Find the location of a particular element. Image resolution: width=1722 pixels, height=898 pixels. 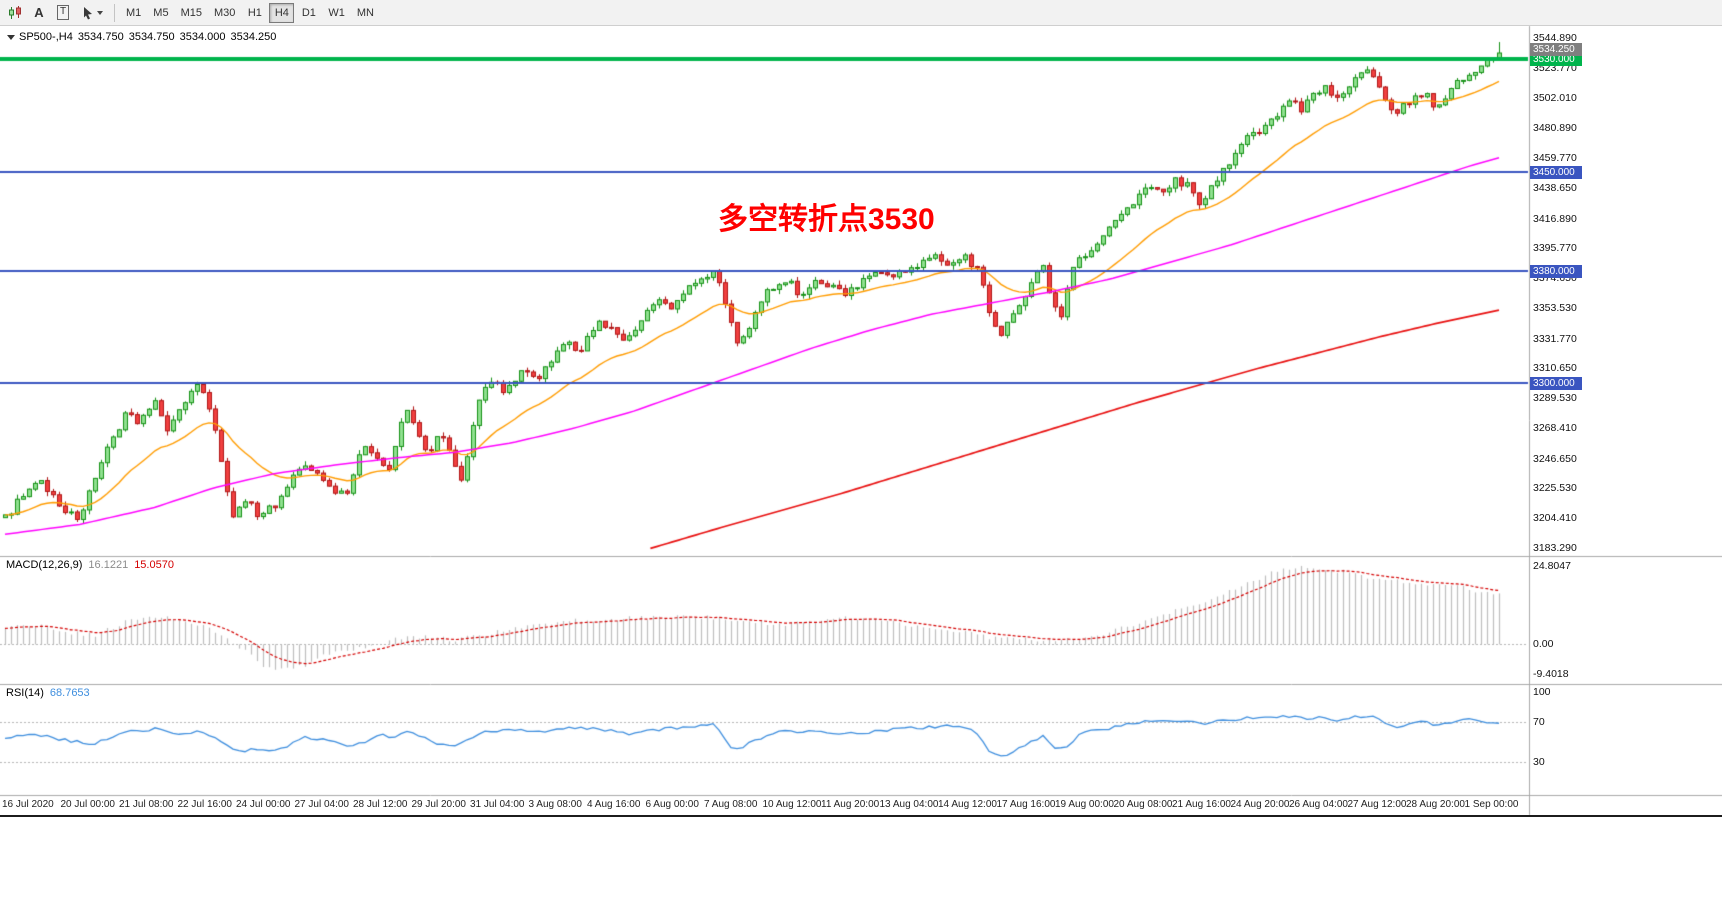

timeframe-button-m1: M1 is located at coordinates (134, 12).